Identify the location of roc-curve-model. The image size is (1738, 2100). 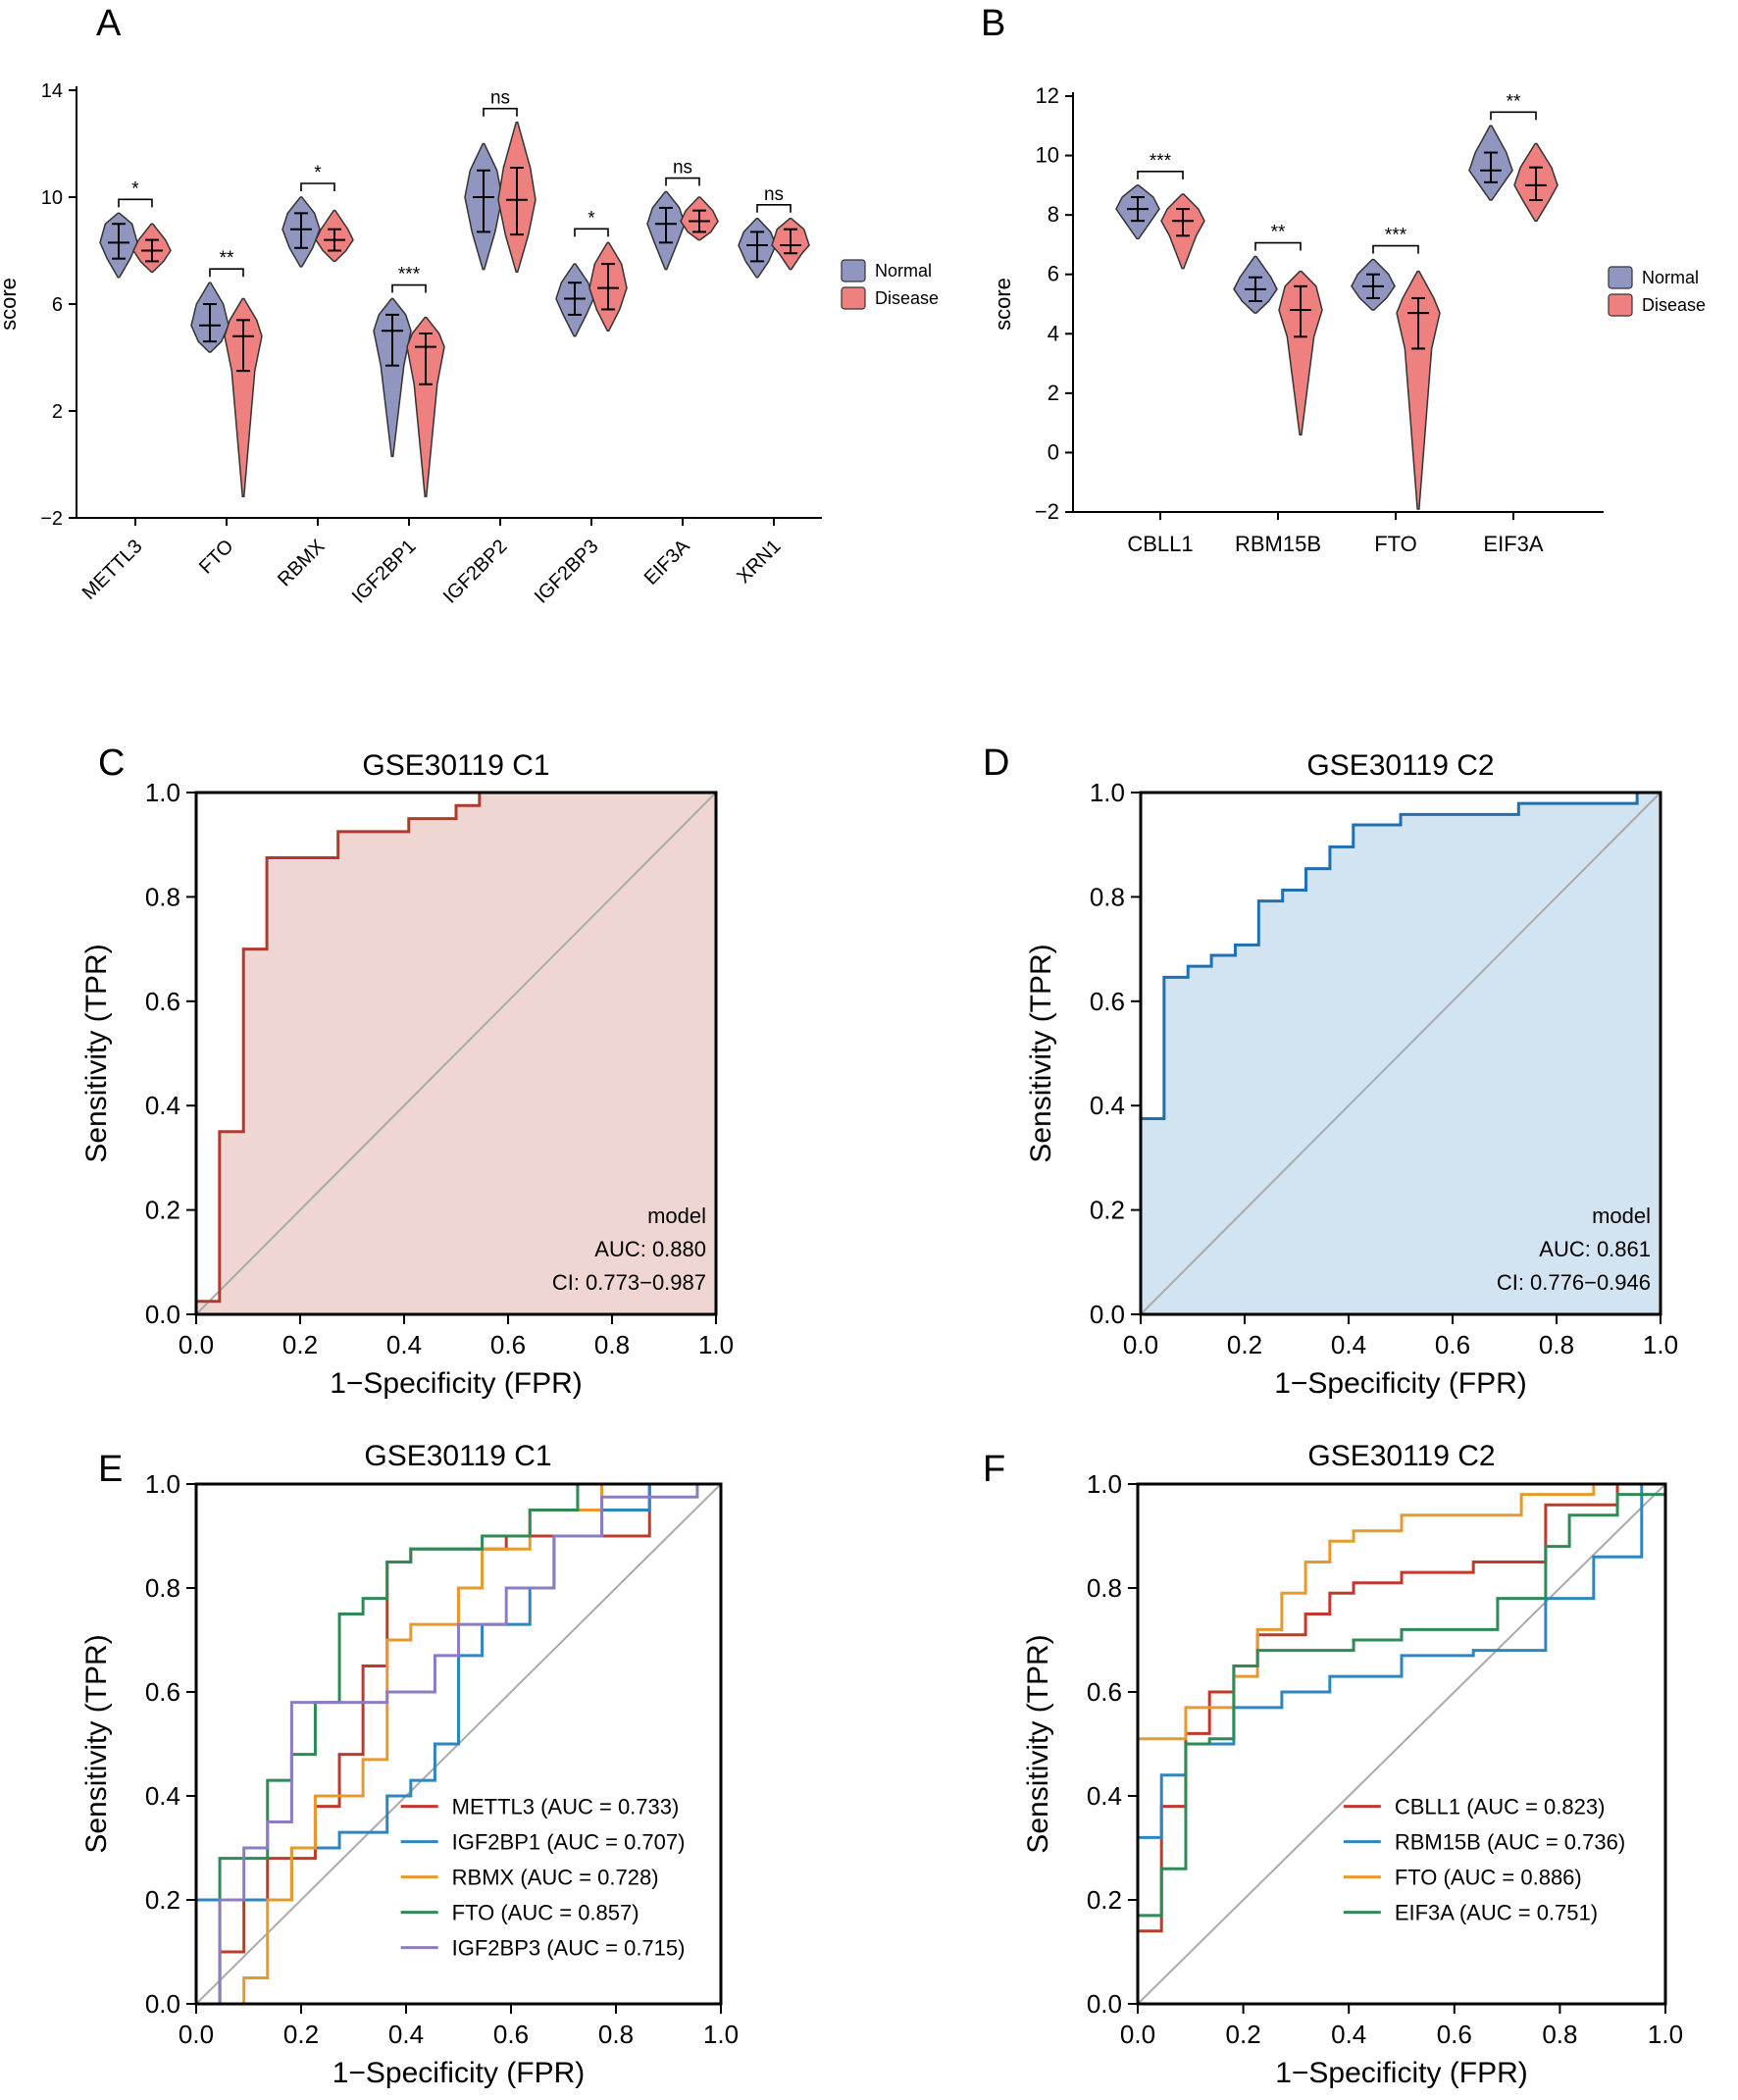
(455, 1052).